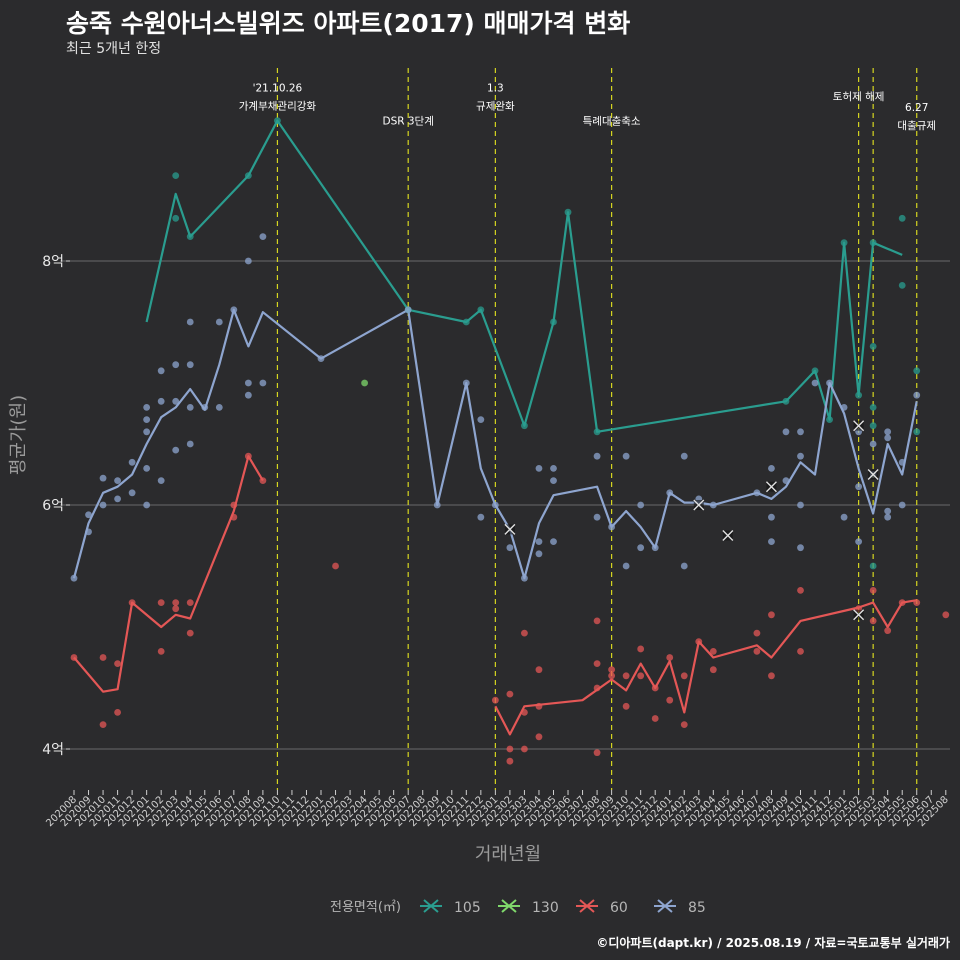 The width and height of the screenshot is (960, 960). Describe the element at coordinates (705, 667) in the screenshot. I see `series-line-60-recent` at that location.